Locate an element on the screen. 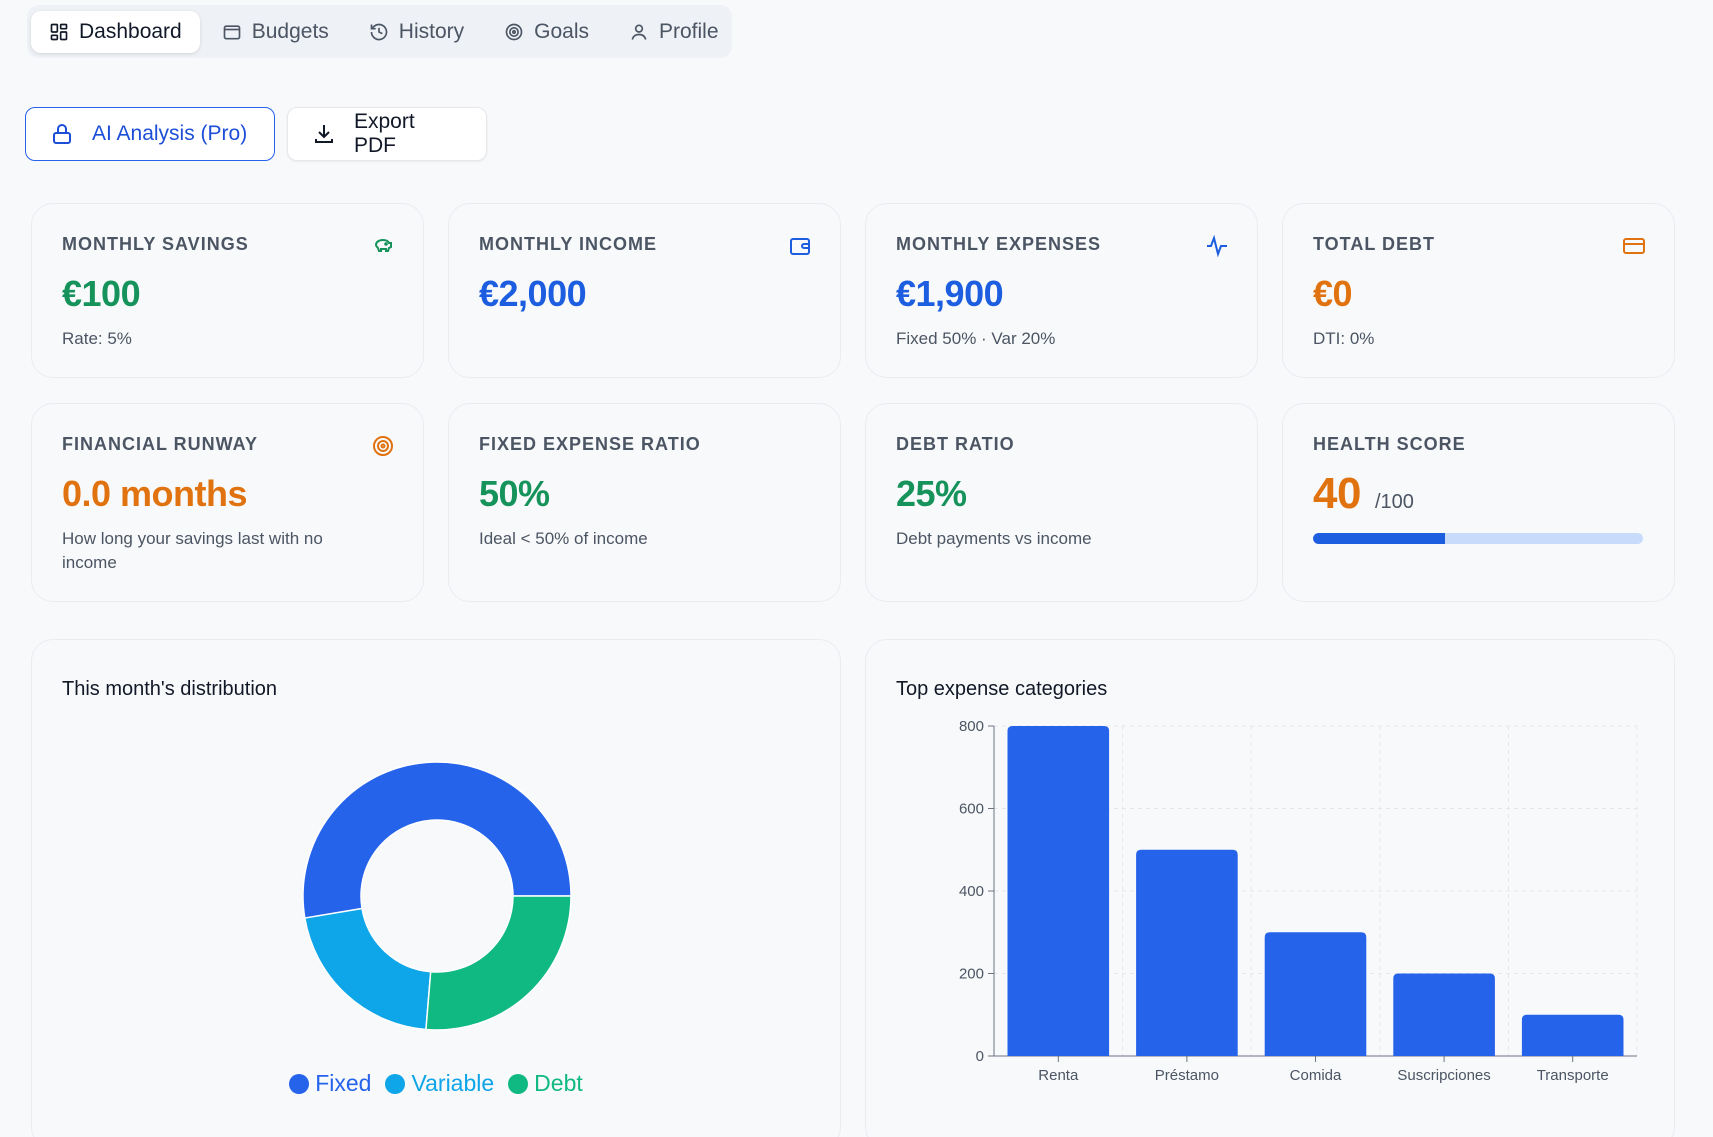  x-tick-label: Renta is located at coordinates (1058, 1075).